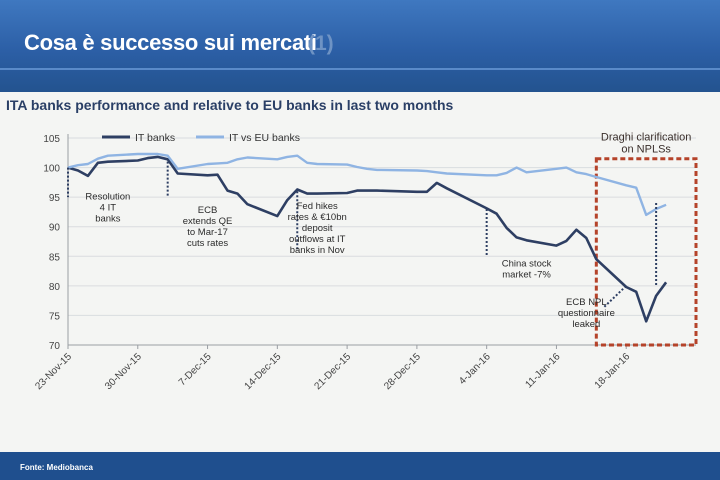 Image resolution: width=720 pixels, height=480 pixels. I want to click on annotation-label: market -7%, so click(526, 274).